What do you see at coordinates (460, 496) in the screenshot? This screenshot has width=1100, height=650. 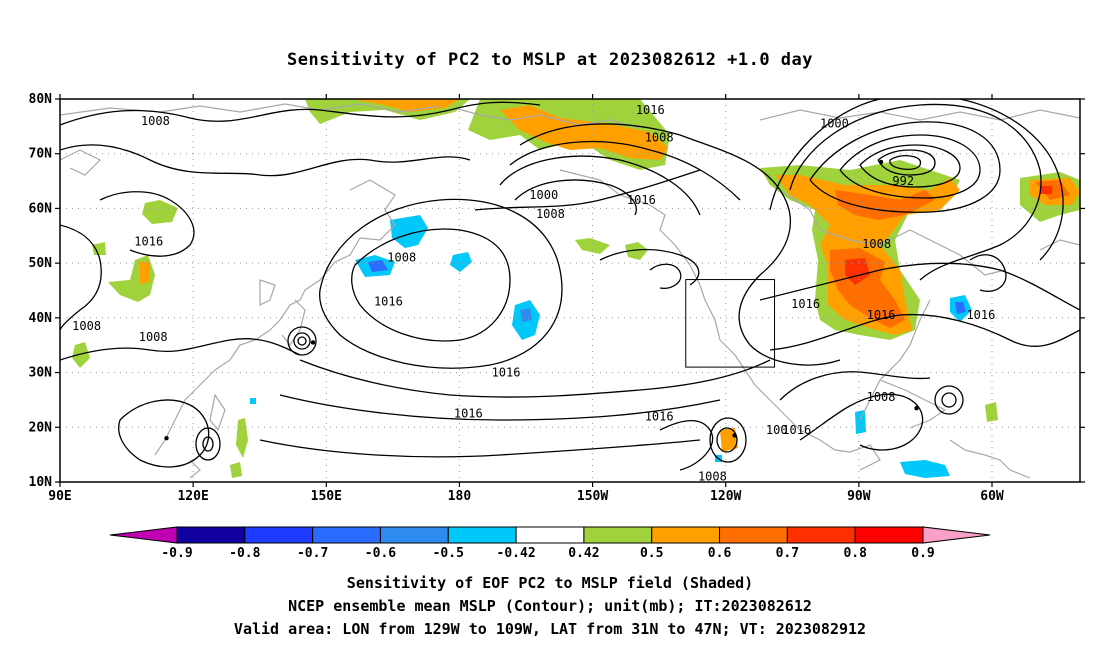 I see `lon-tick-label: 180` at bounding box center [460, 496].